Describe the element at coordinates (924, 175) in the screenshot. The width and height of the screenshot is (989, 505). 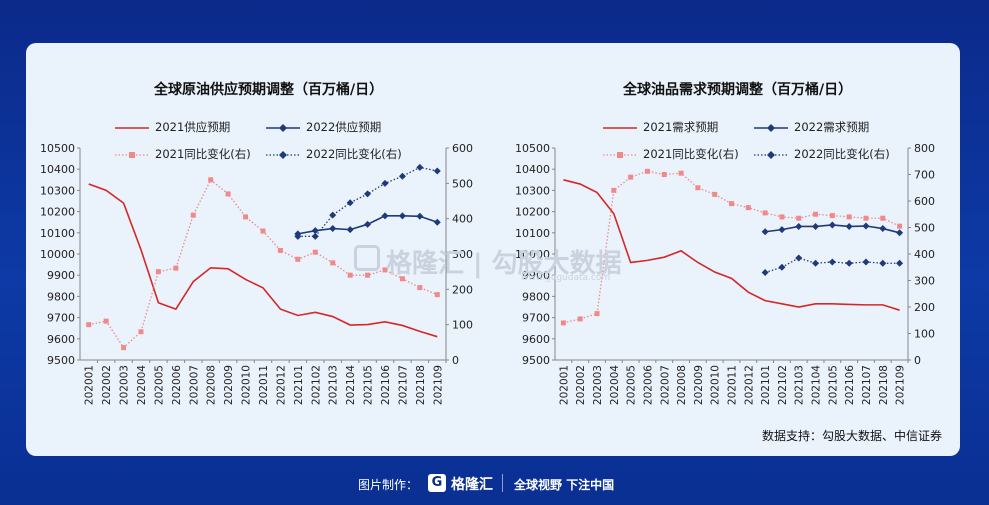
I see `right-tick-label: 700` at that location.